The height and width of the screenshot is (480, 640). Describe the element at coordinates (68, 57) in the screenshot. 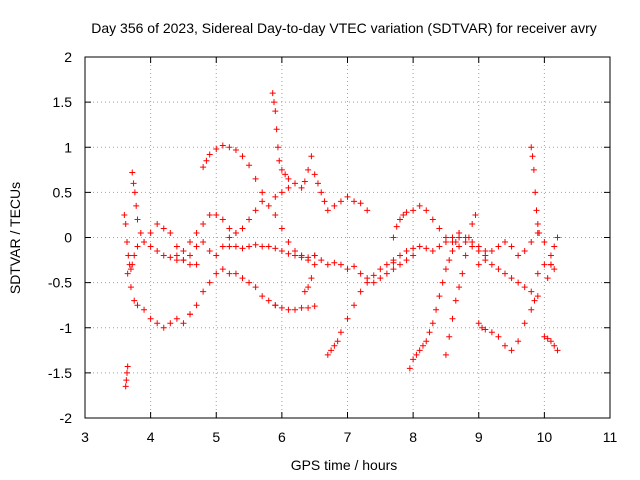

I see `y-tick-label: 2` at that location.